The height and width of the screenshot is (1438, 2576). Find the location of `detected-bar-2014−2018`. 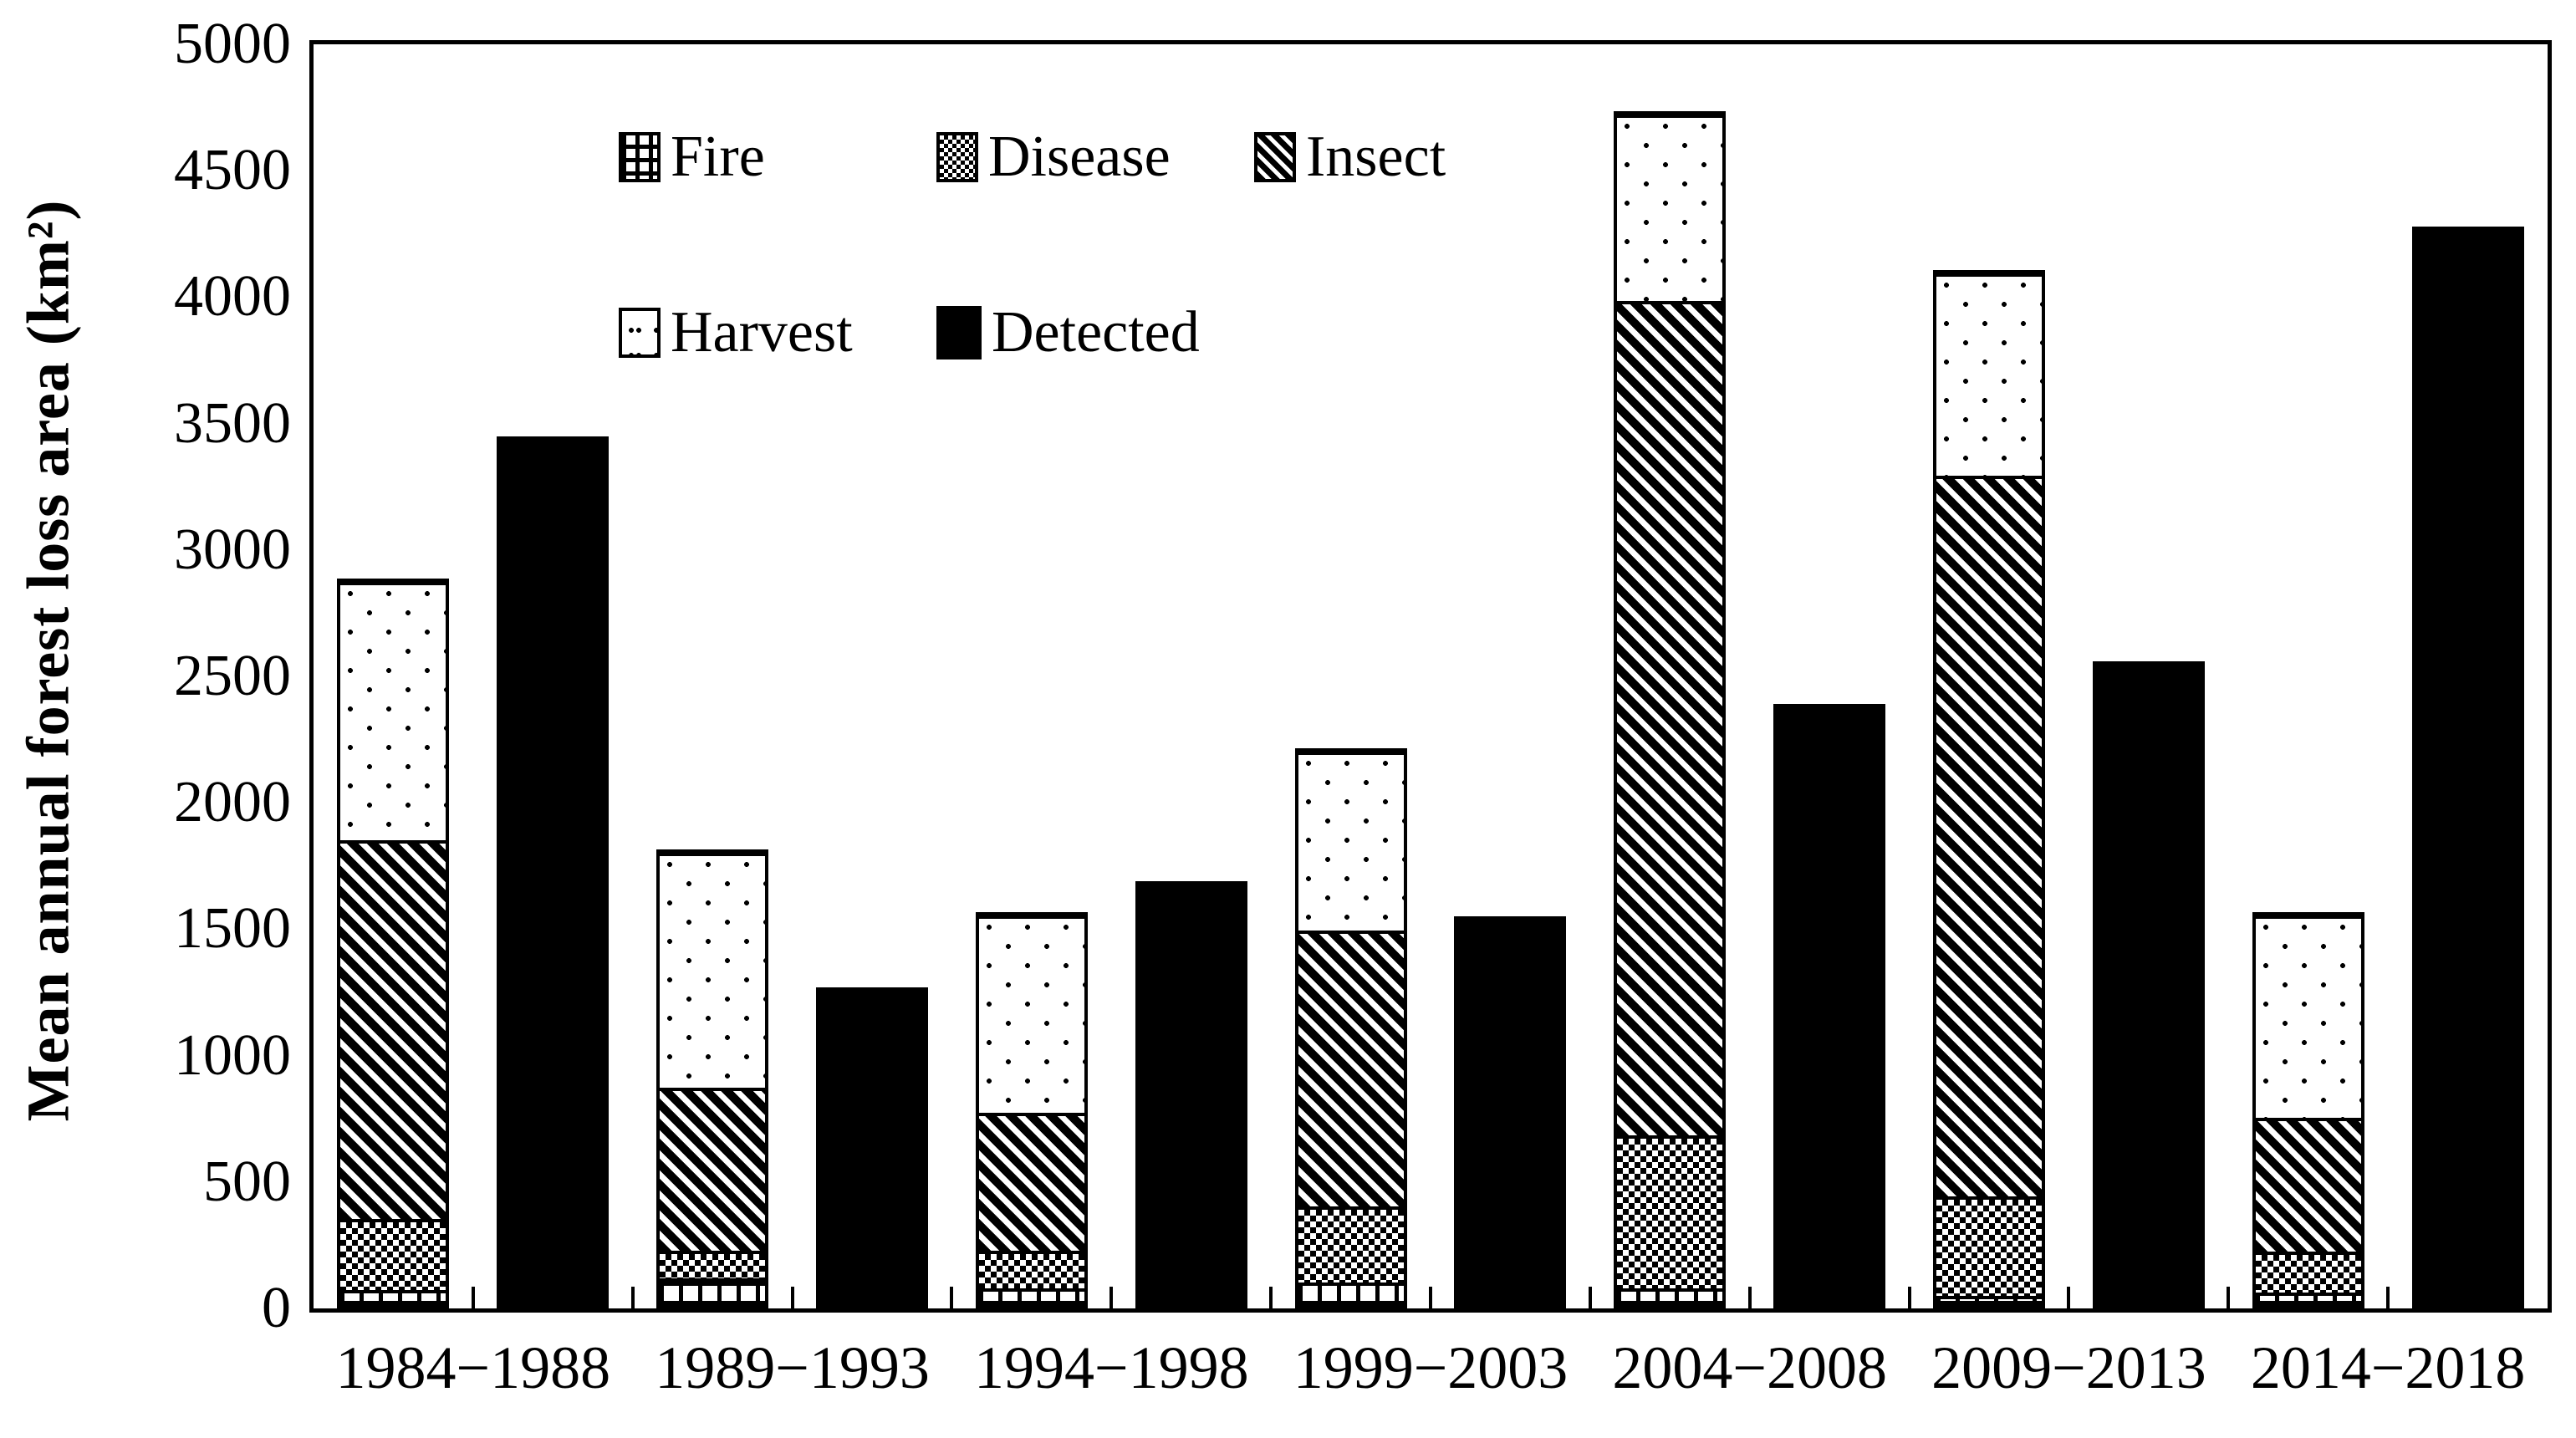

detected-bar-2014−2018 is located at coordinates (2467, 767).